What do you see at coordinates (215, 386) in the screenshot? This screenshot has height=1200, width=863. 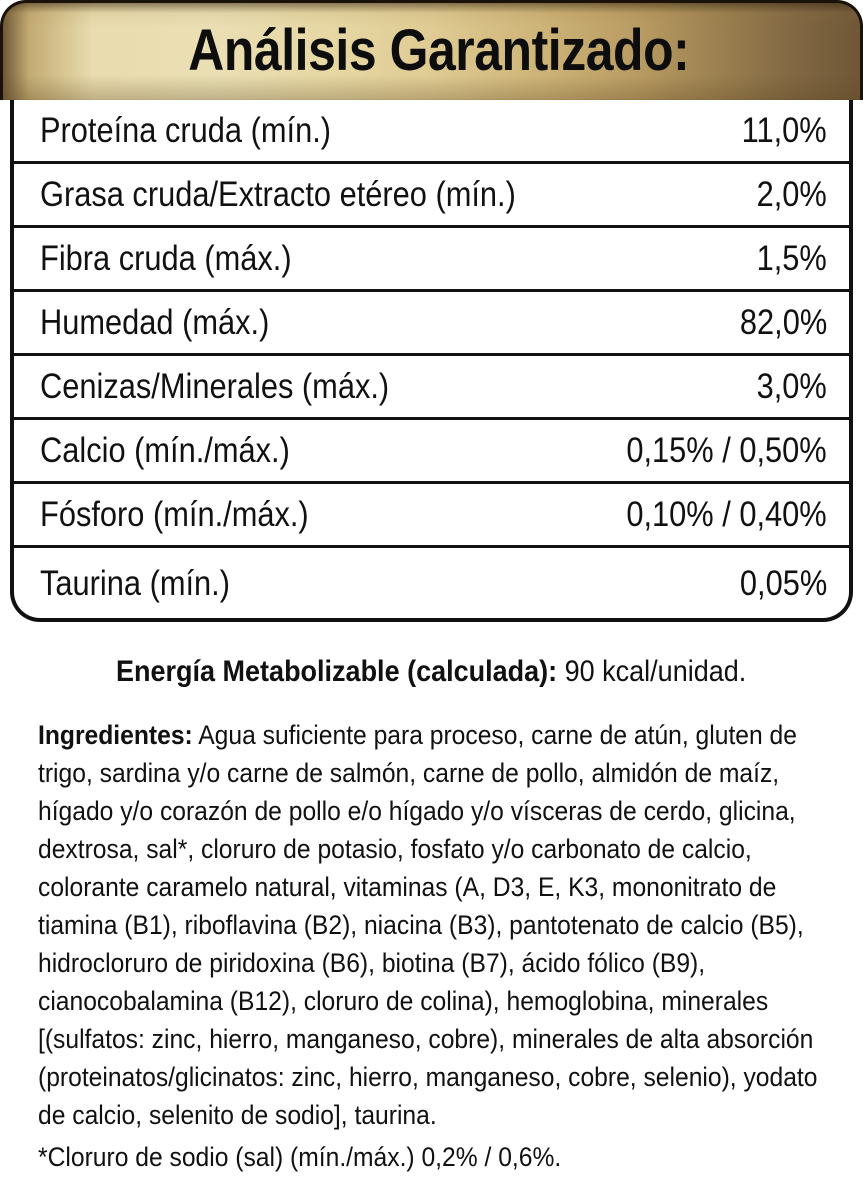 I see `nutrient-label: Cenizas/Minerales (máx.)` at bounding box center [215, 386].